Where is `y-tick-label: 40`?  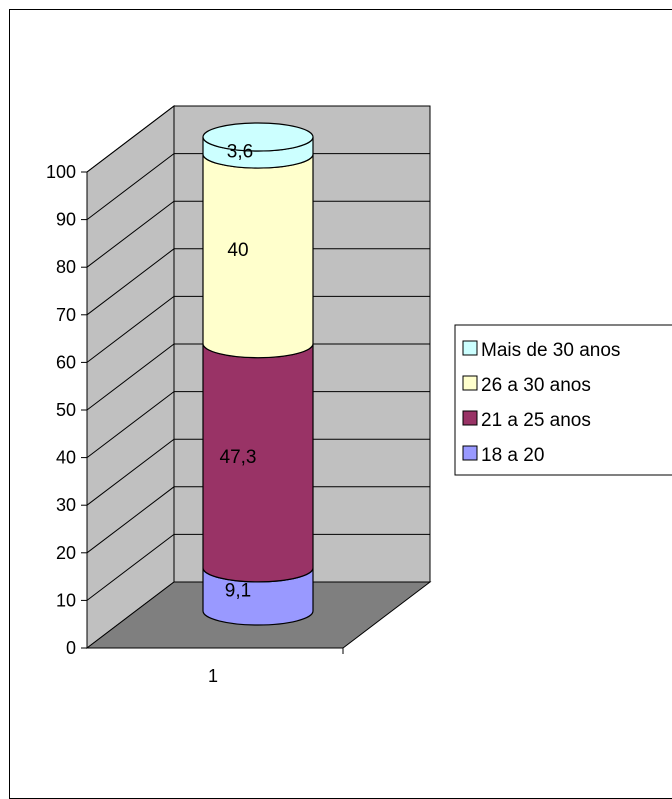 y-tick-label: 40 is located at coordinates (66, 458).